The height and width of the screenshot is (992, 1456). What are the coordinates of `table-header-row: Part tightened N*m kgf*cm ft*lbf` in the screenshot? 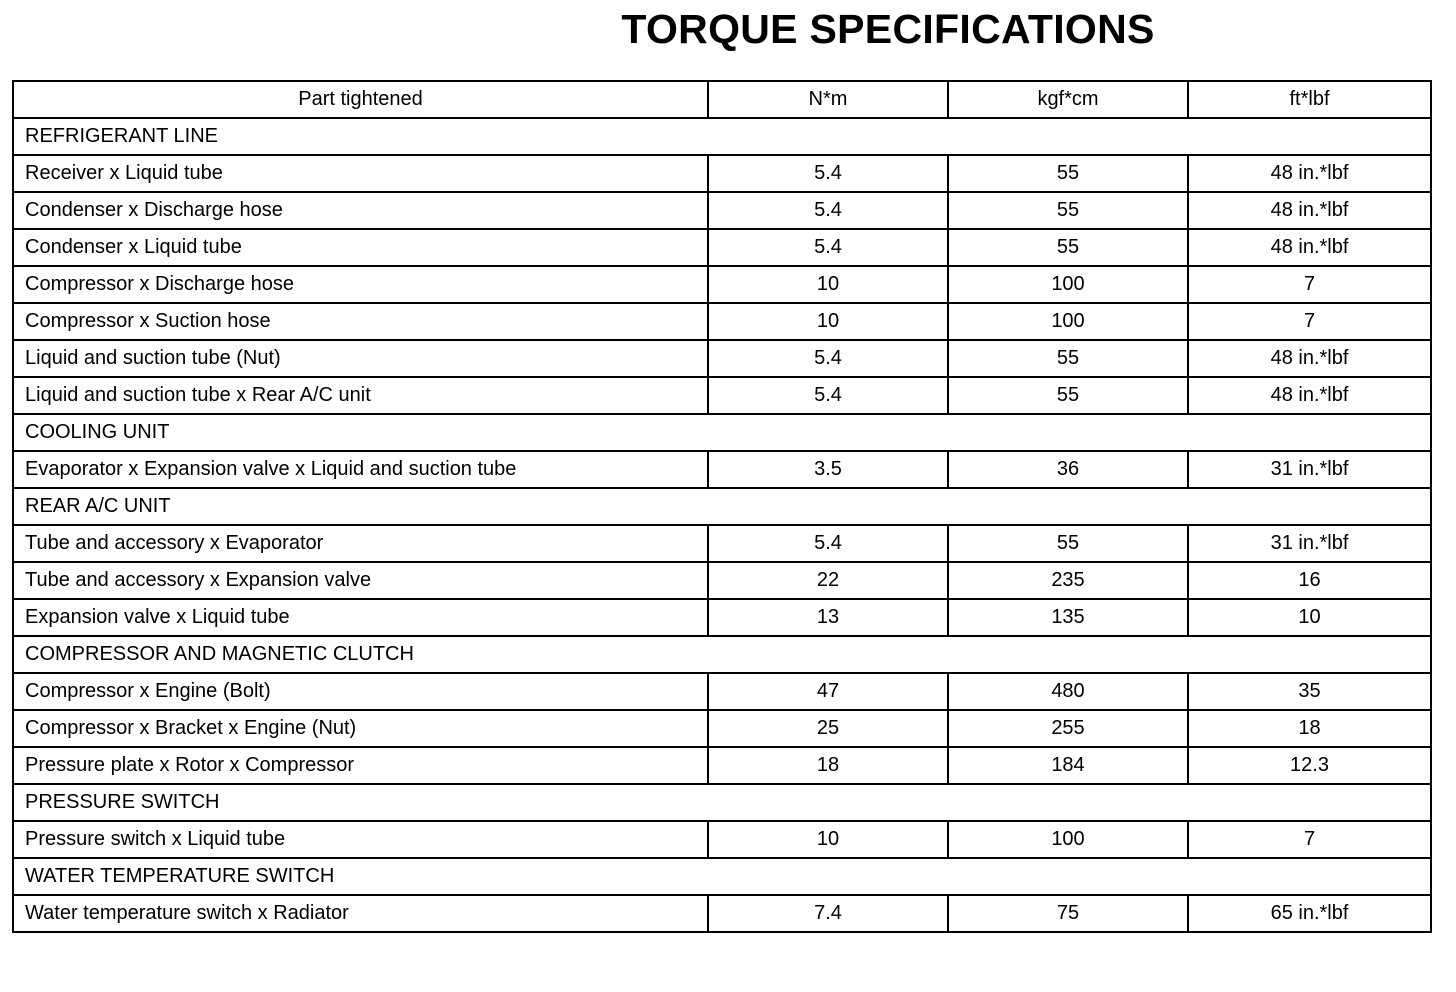 It's located at (722, 99).